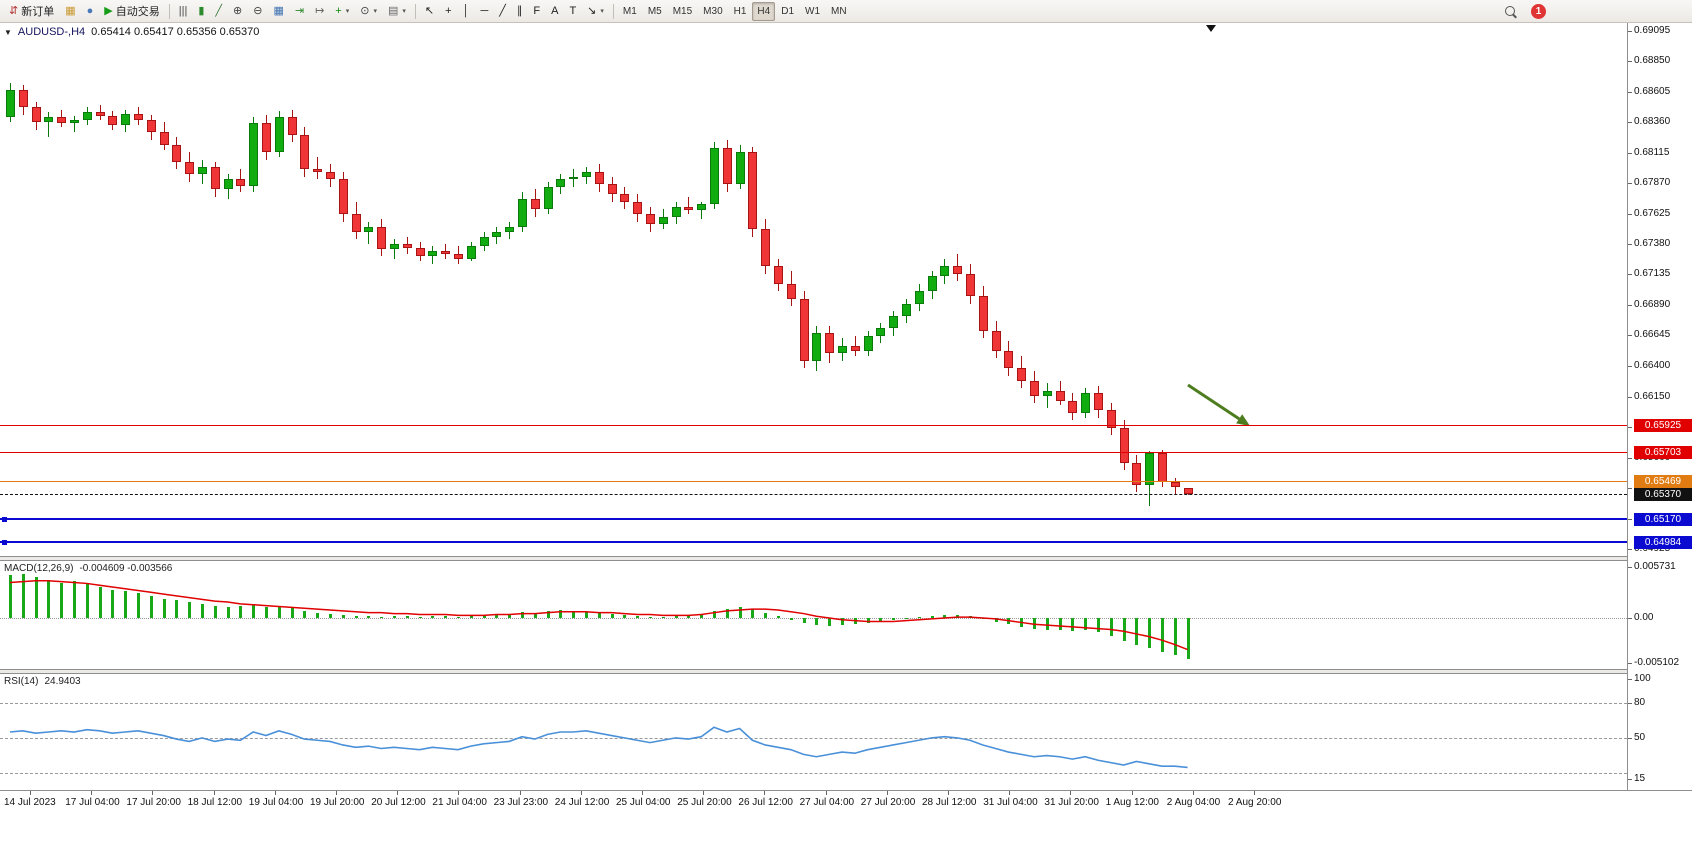 Image resolution: width=1692 pixels, height=852 pixels. I want to click on timeframe-m30: M30, so click(712, 11).